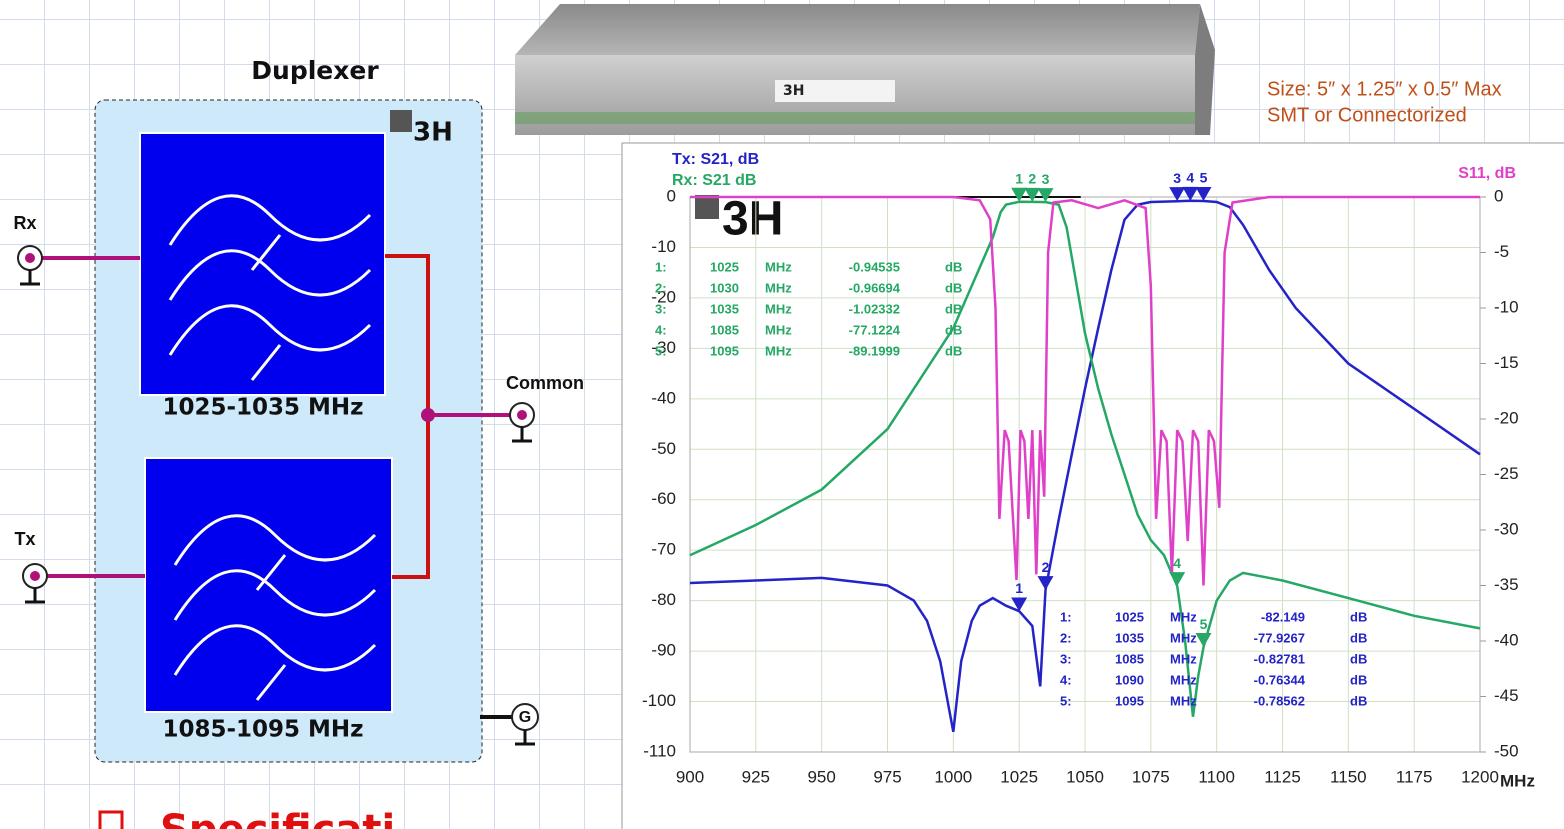 The image size is (1564, 829). What do you see at coordinates (1506, 584) in the screenshot?
I see `y2-tick-label: -35` at bounding box center [1506, 584].